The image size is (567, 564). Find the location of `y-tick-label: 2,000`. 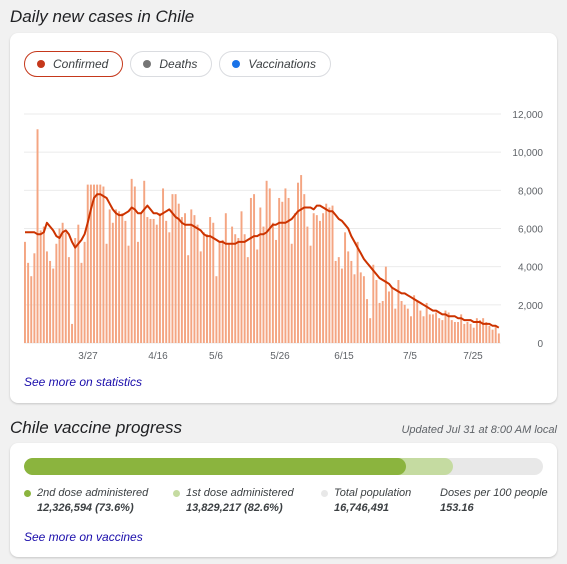

y-tick-label: 2,000 is located at coordinates (530, 306).